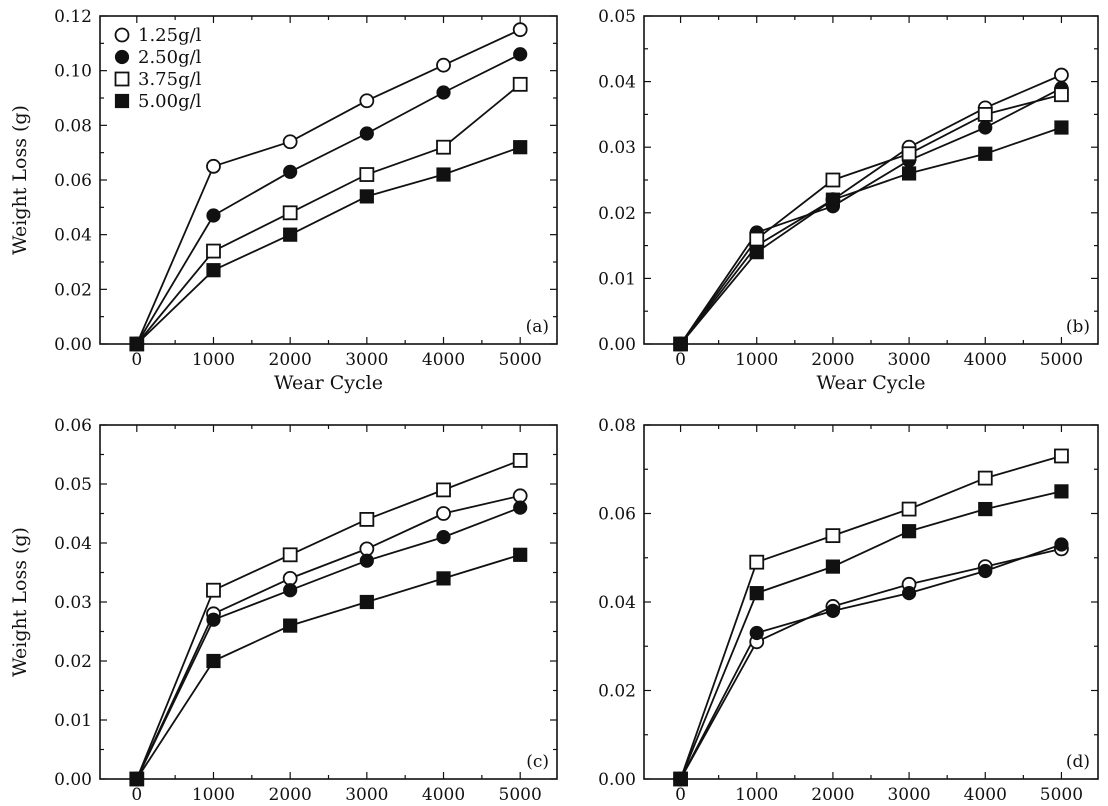  What do you see at coordinates (537, 762) in the screenshot?
I see `panel-label: (c)` at bounding box center [537, 762].